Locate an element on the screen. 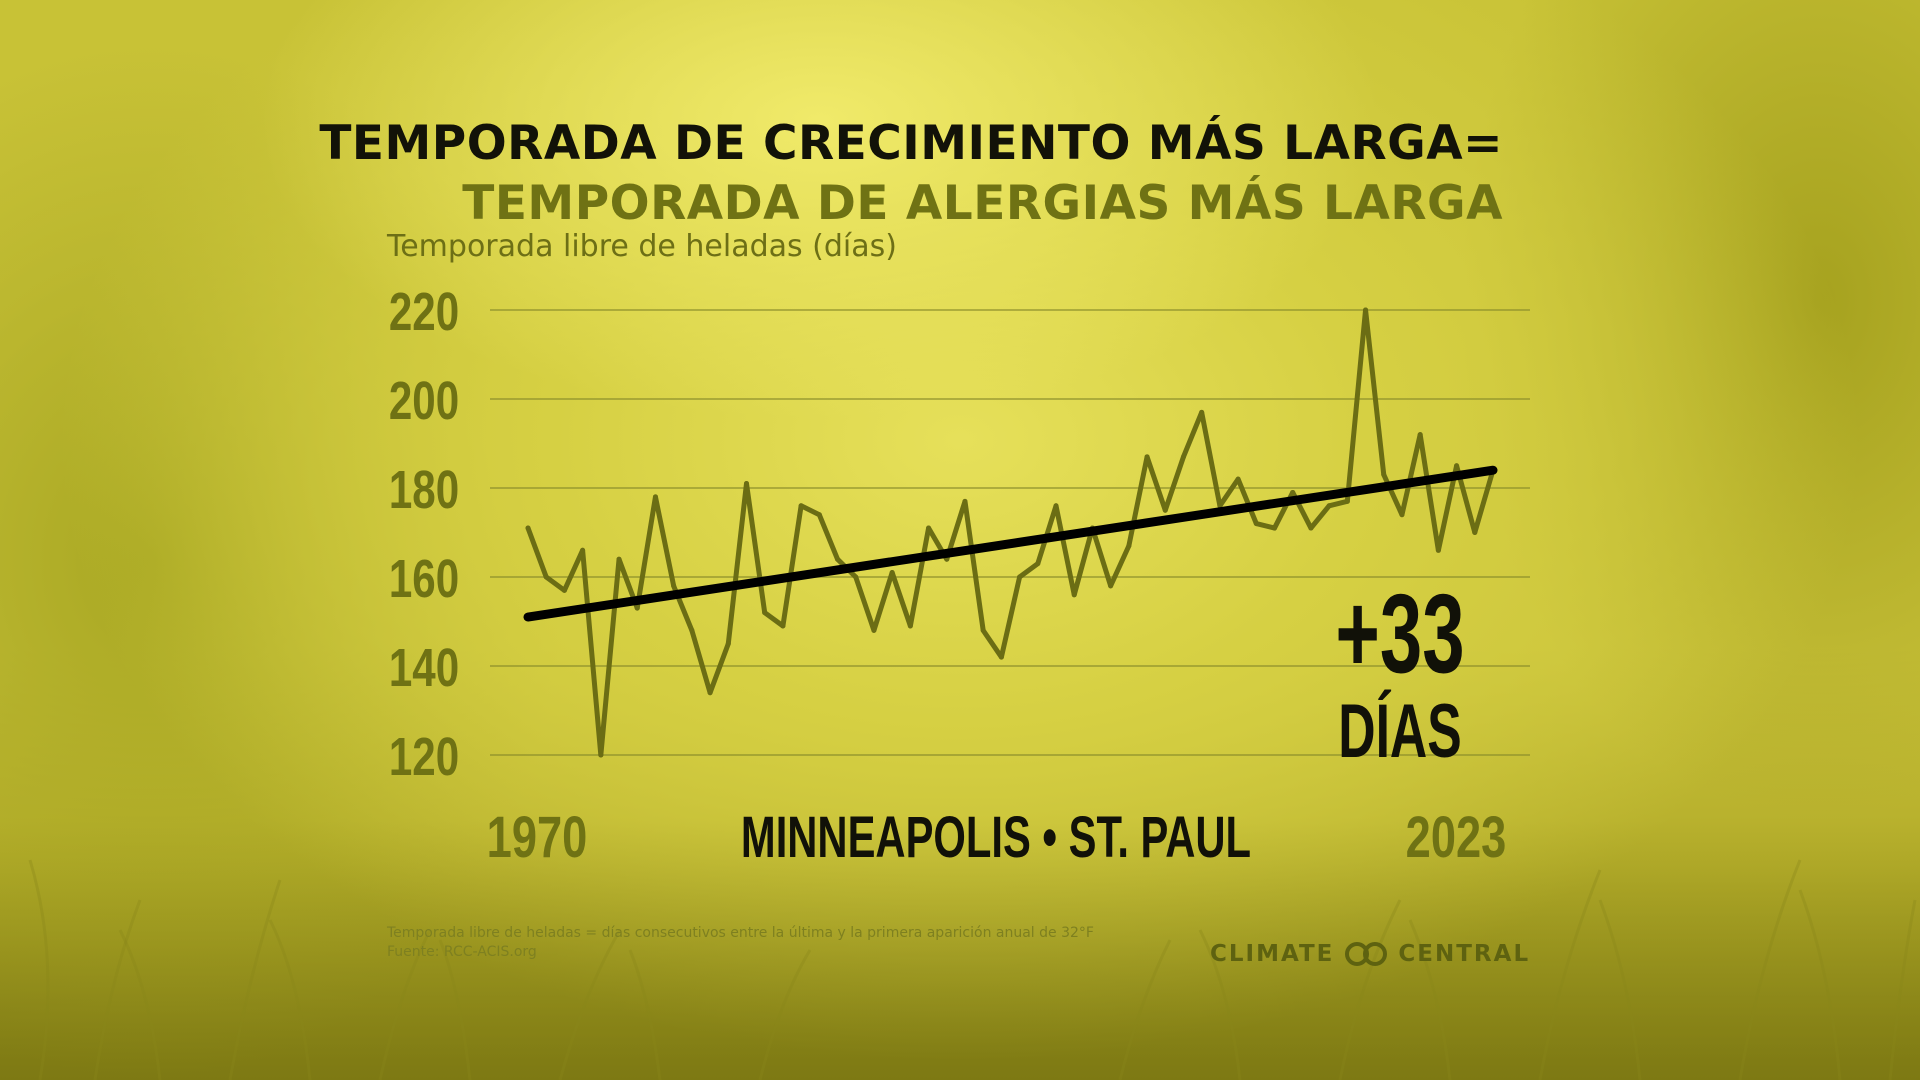 The image size is (1920, 1080). data-point-1982 is located at coordinates (746, 484).